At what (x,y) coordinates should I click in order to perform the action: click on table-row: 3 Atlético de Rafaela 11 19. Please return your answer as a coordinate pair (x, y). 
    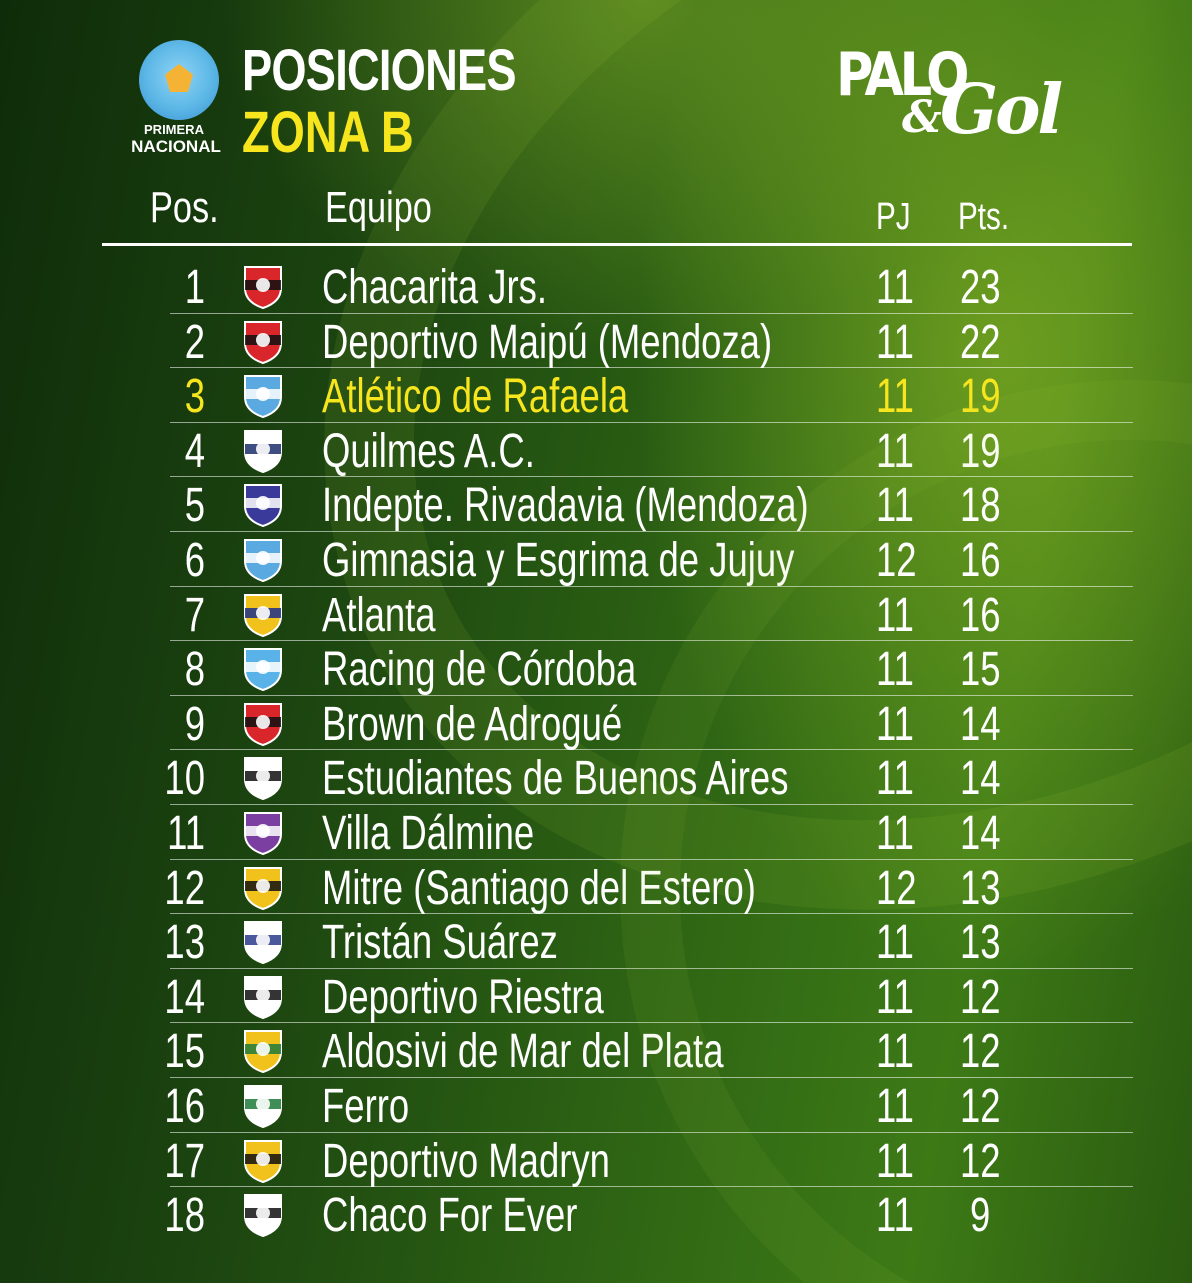
    Looking at the image, I should click on (596, 395).